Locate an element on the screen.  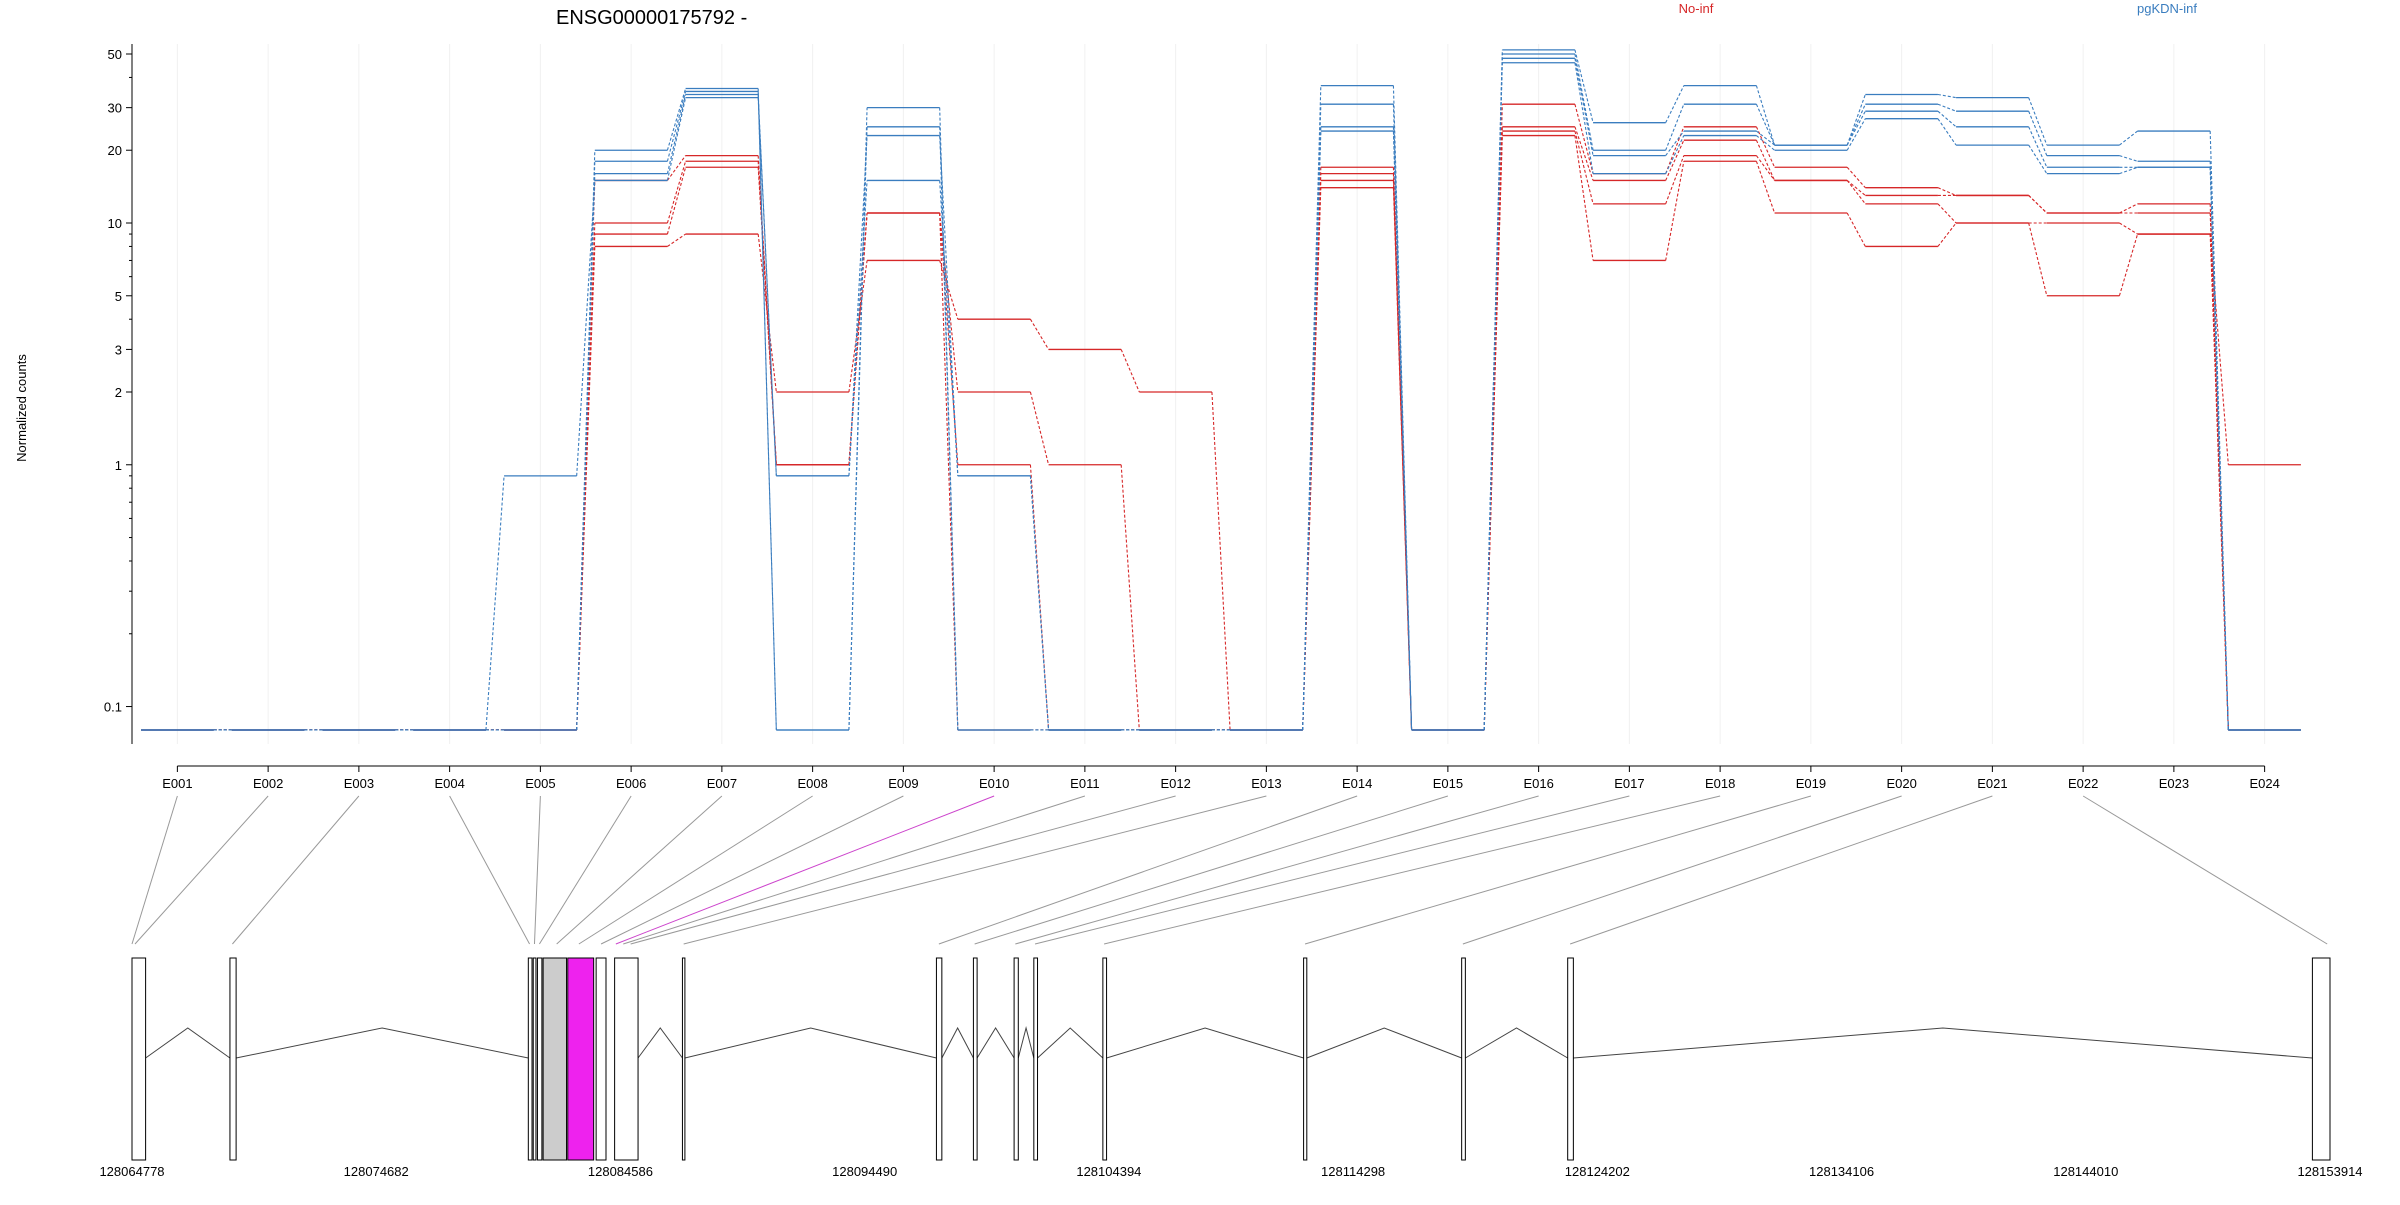
y-tick-label: 10 is located at coordinates (115, 223).